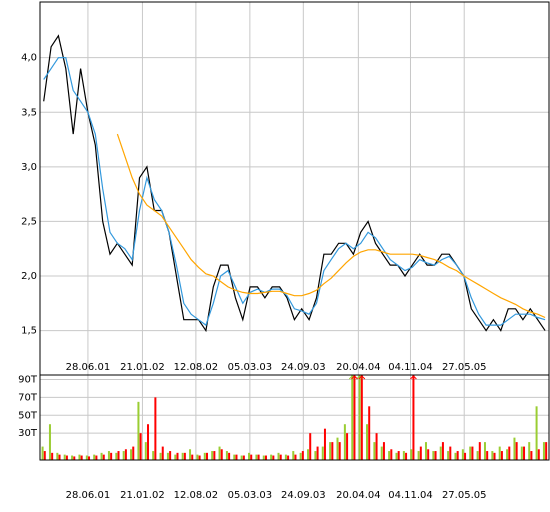  Describe the element at coordinates (29, 112) in the screenshot. I see `y-tick-label: 3,5` at that location.